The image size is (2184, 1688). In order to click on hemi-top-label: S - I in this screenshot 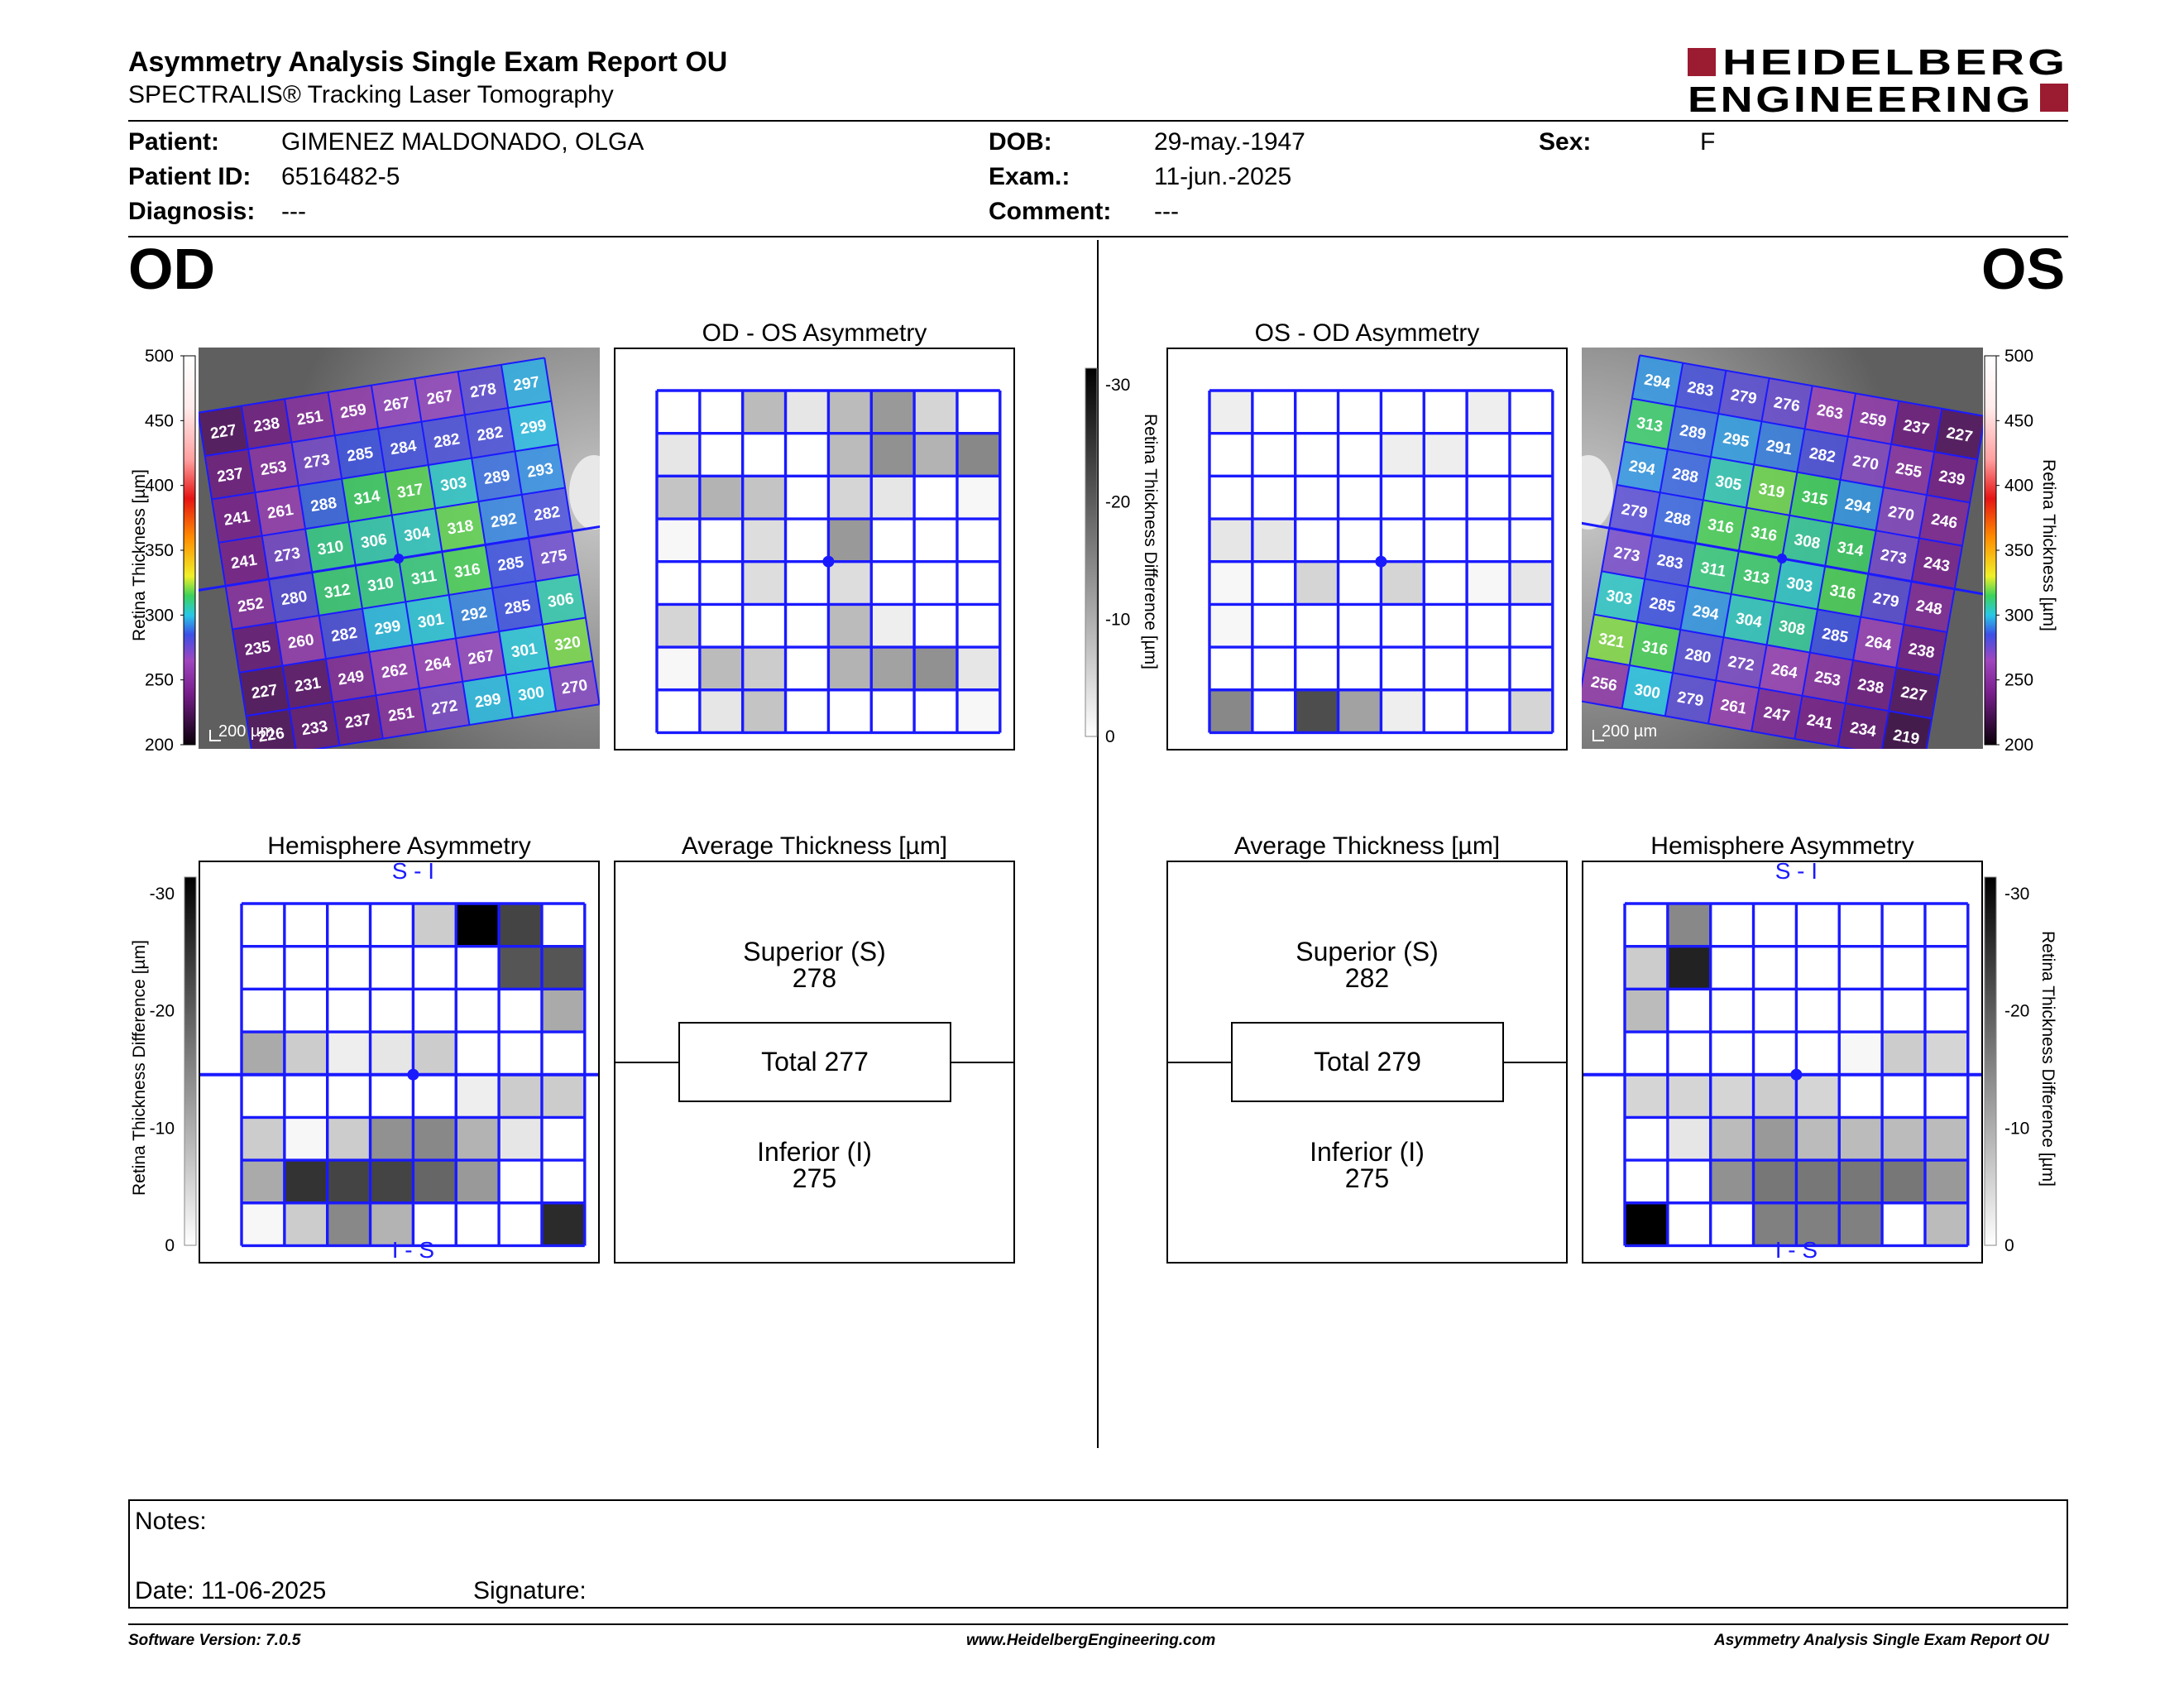, I will do `click(1796, 873)`.